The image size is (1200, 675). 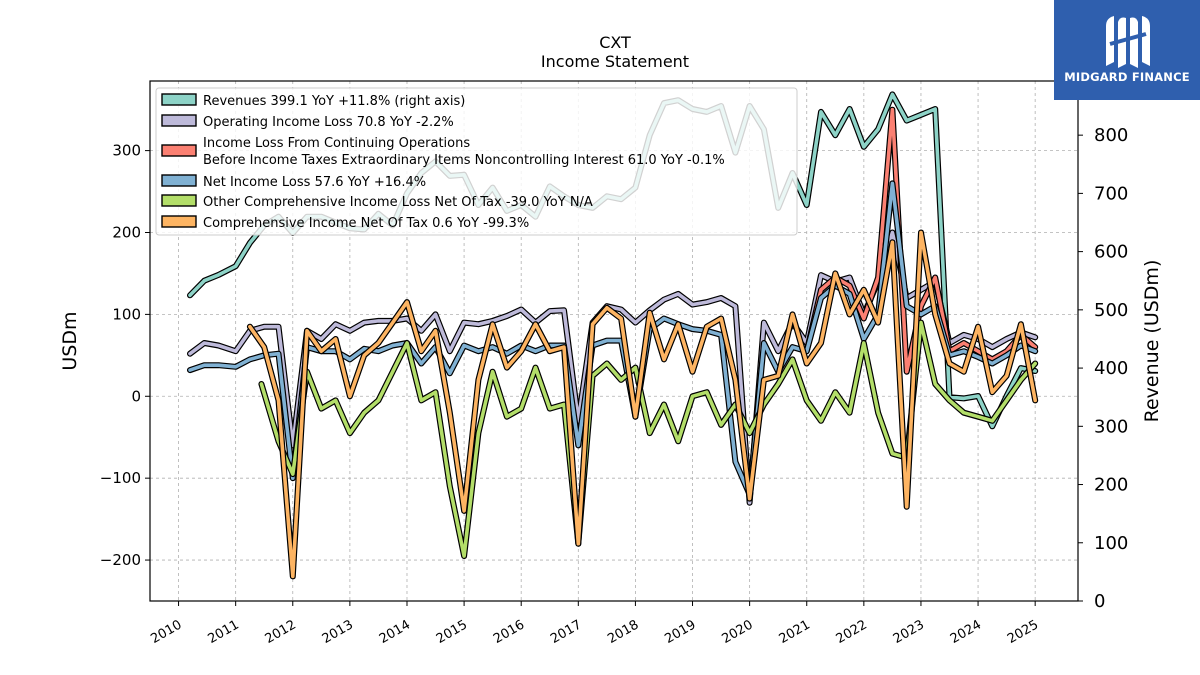 What do you see at coordinates (680, 632) in the screenshot?
I see `x-tick-label: 2019` at bounding box center [680, 632].